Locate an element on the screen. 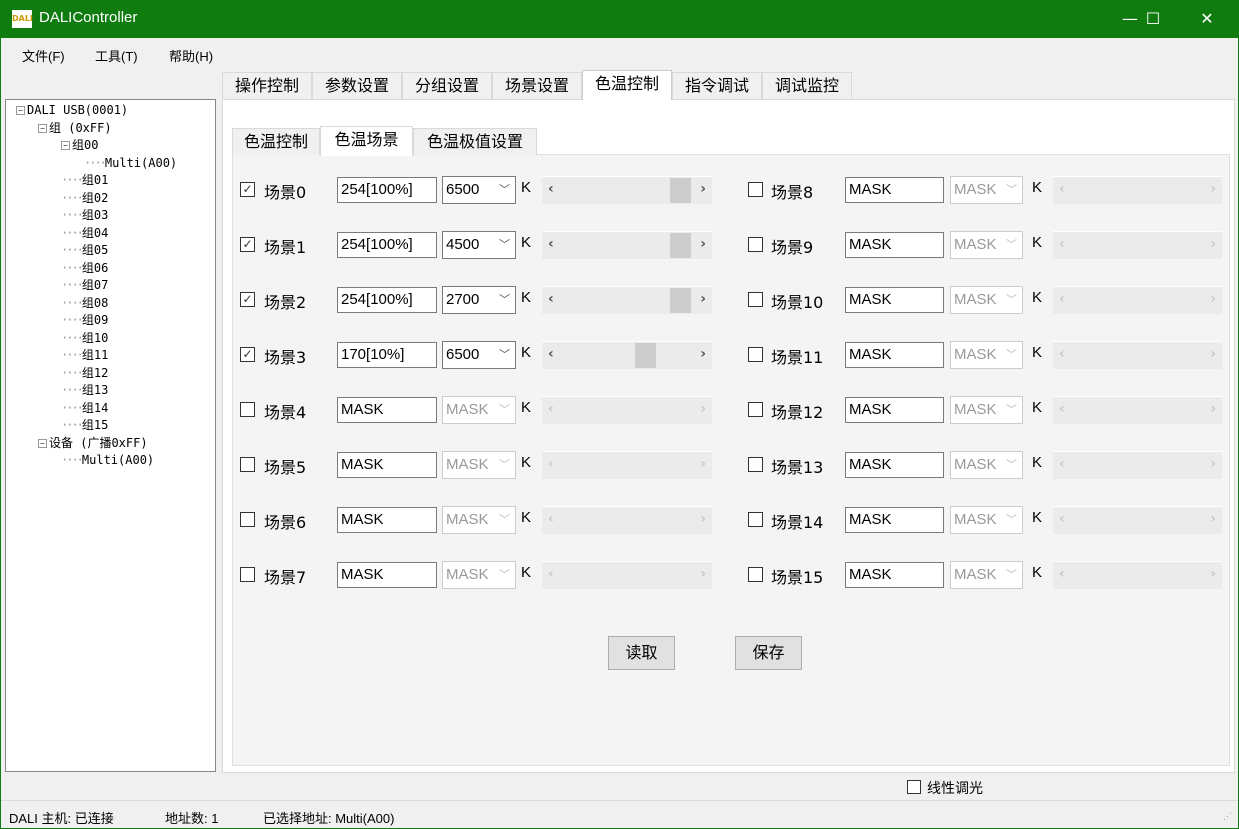 This screenshot has height=829, width=1239. tree-node: ····组06 is located at coordinates (84, 268).